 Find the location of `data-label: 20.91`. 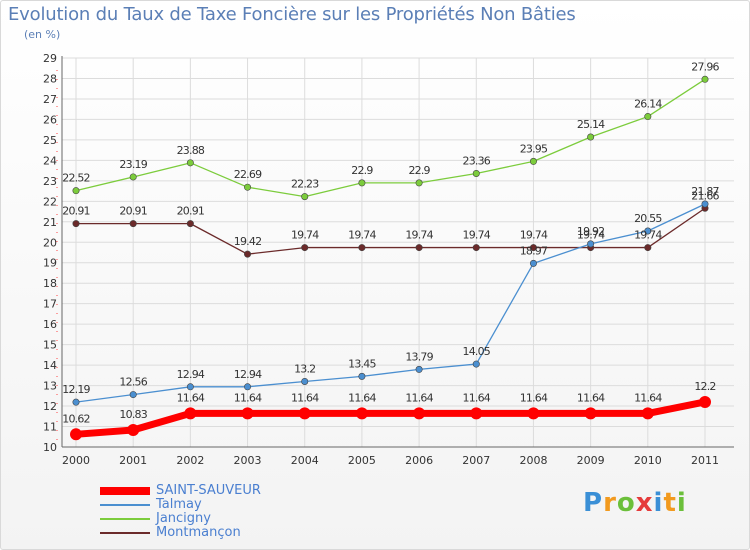

data-label: 20.91 is located at coordinates (133, 211).